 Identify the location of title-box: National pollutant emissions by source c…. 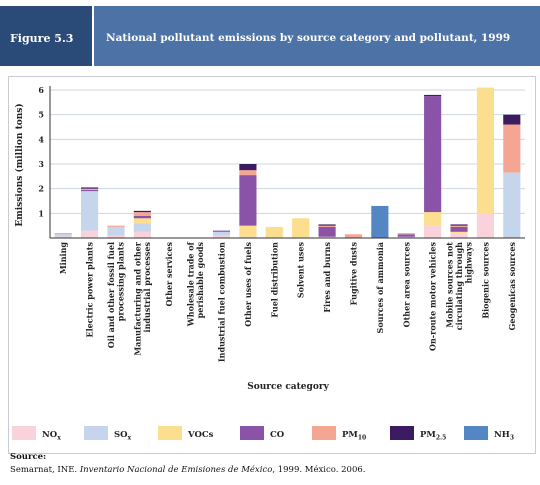
(317, 36).